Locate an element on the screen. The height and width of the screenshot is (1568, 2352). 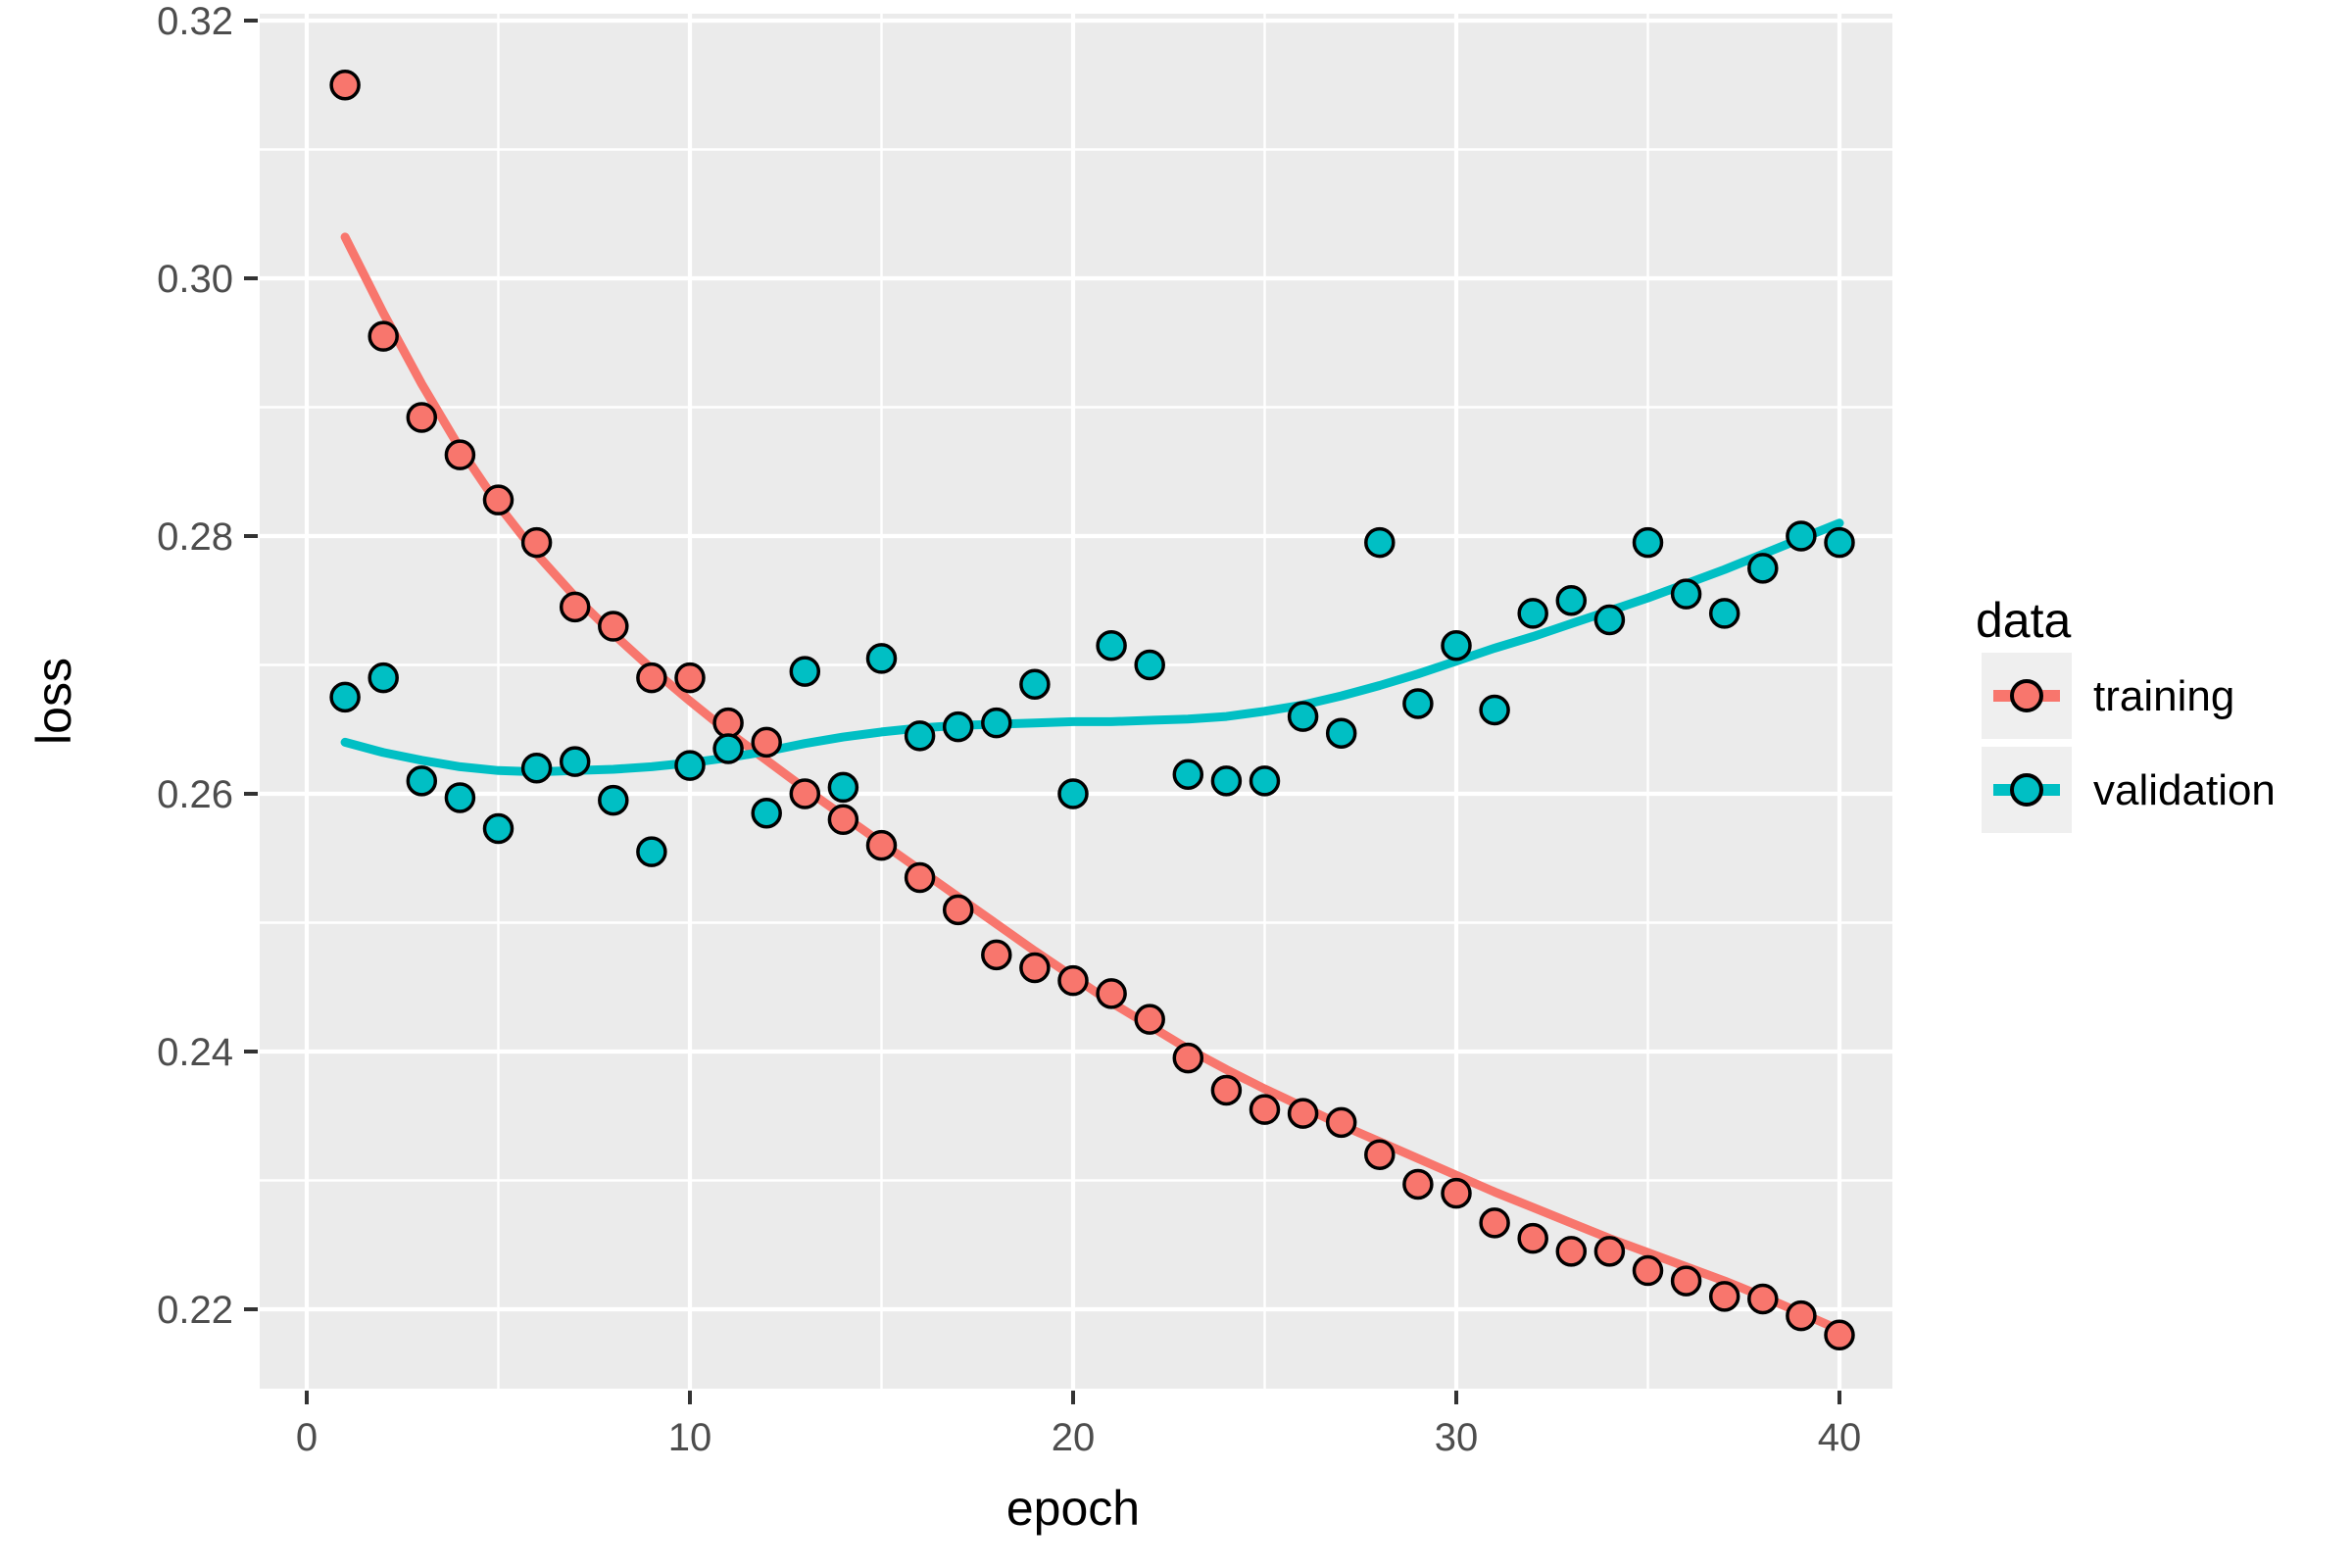
x-tick-label: 40 is located at coordinates (1840, 1437).